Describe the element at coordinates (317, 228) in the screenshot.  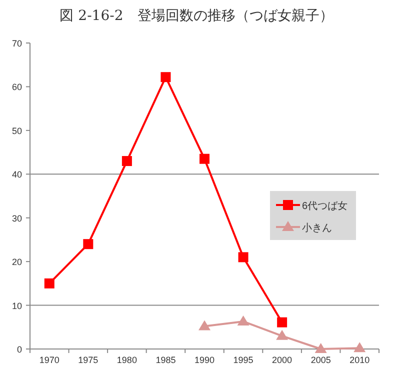
I see `legend-label: 小きん` at that location.